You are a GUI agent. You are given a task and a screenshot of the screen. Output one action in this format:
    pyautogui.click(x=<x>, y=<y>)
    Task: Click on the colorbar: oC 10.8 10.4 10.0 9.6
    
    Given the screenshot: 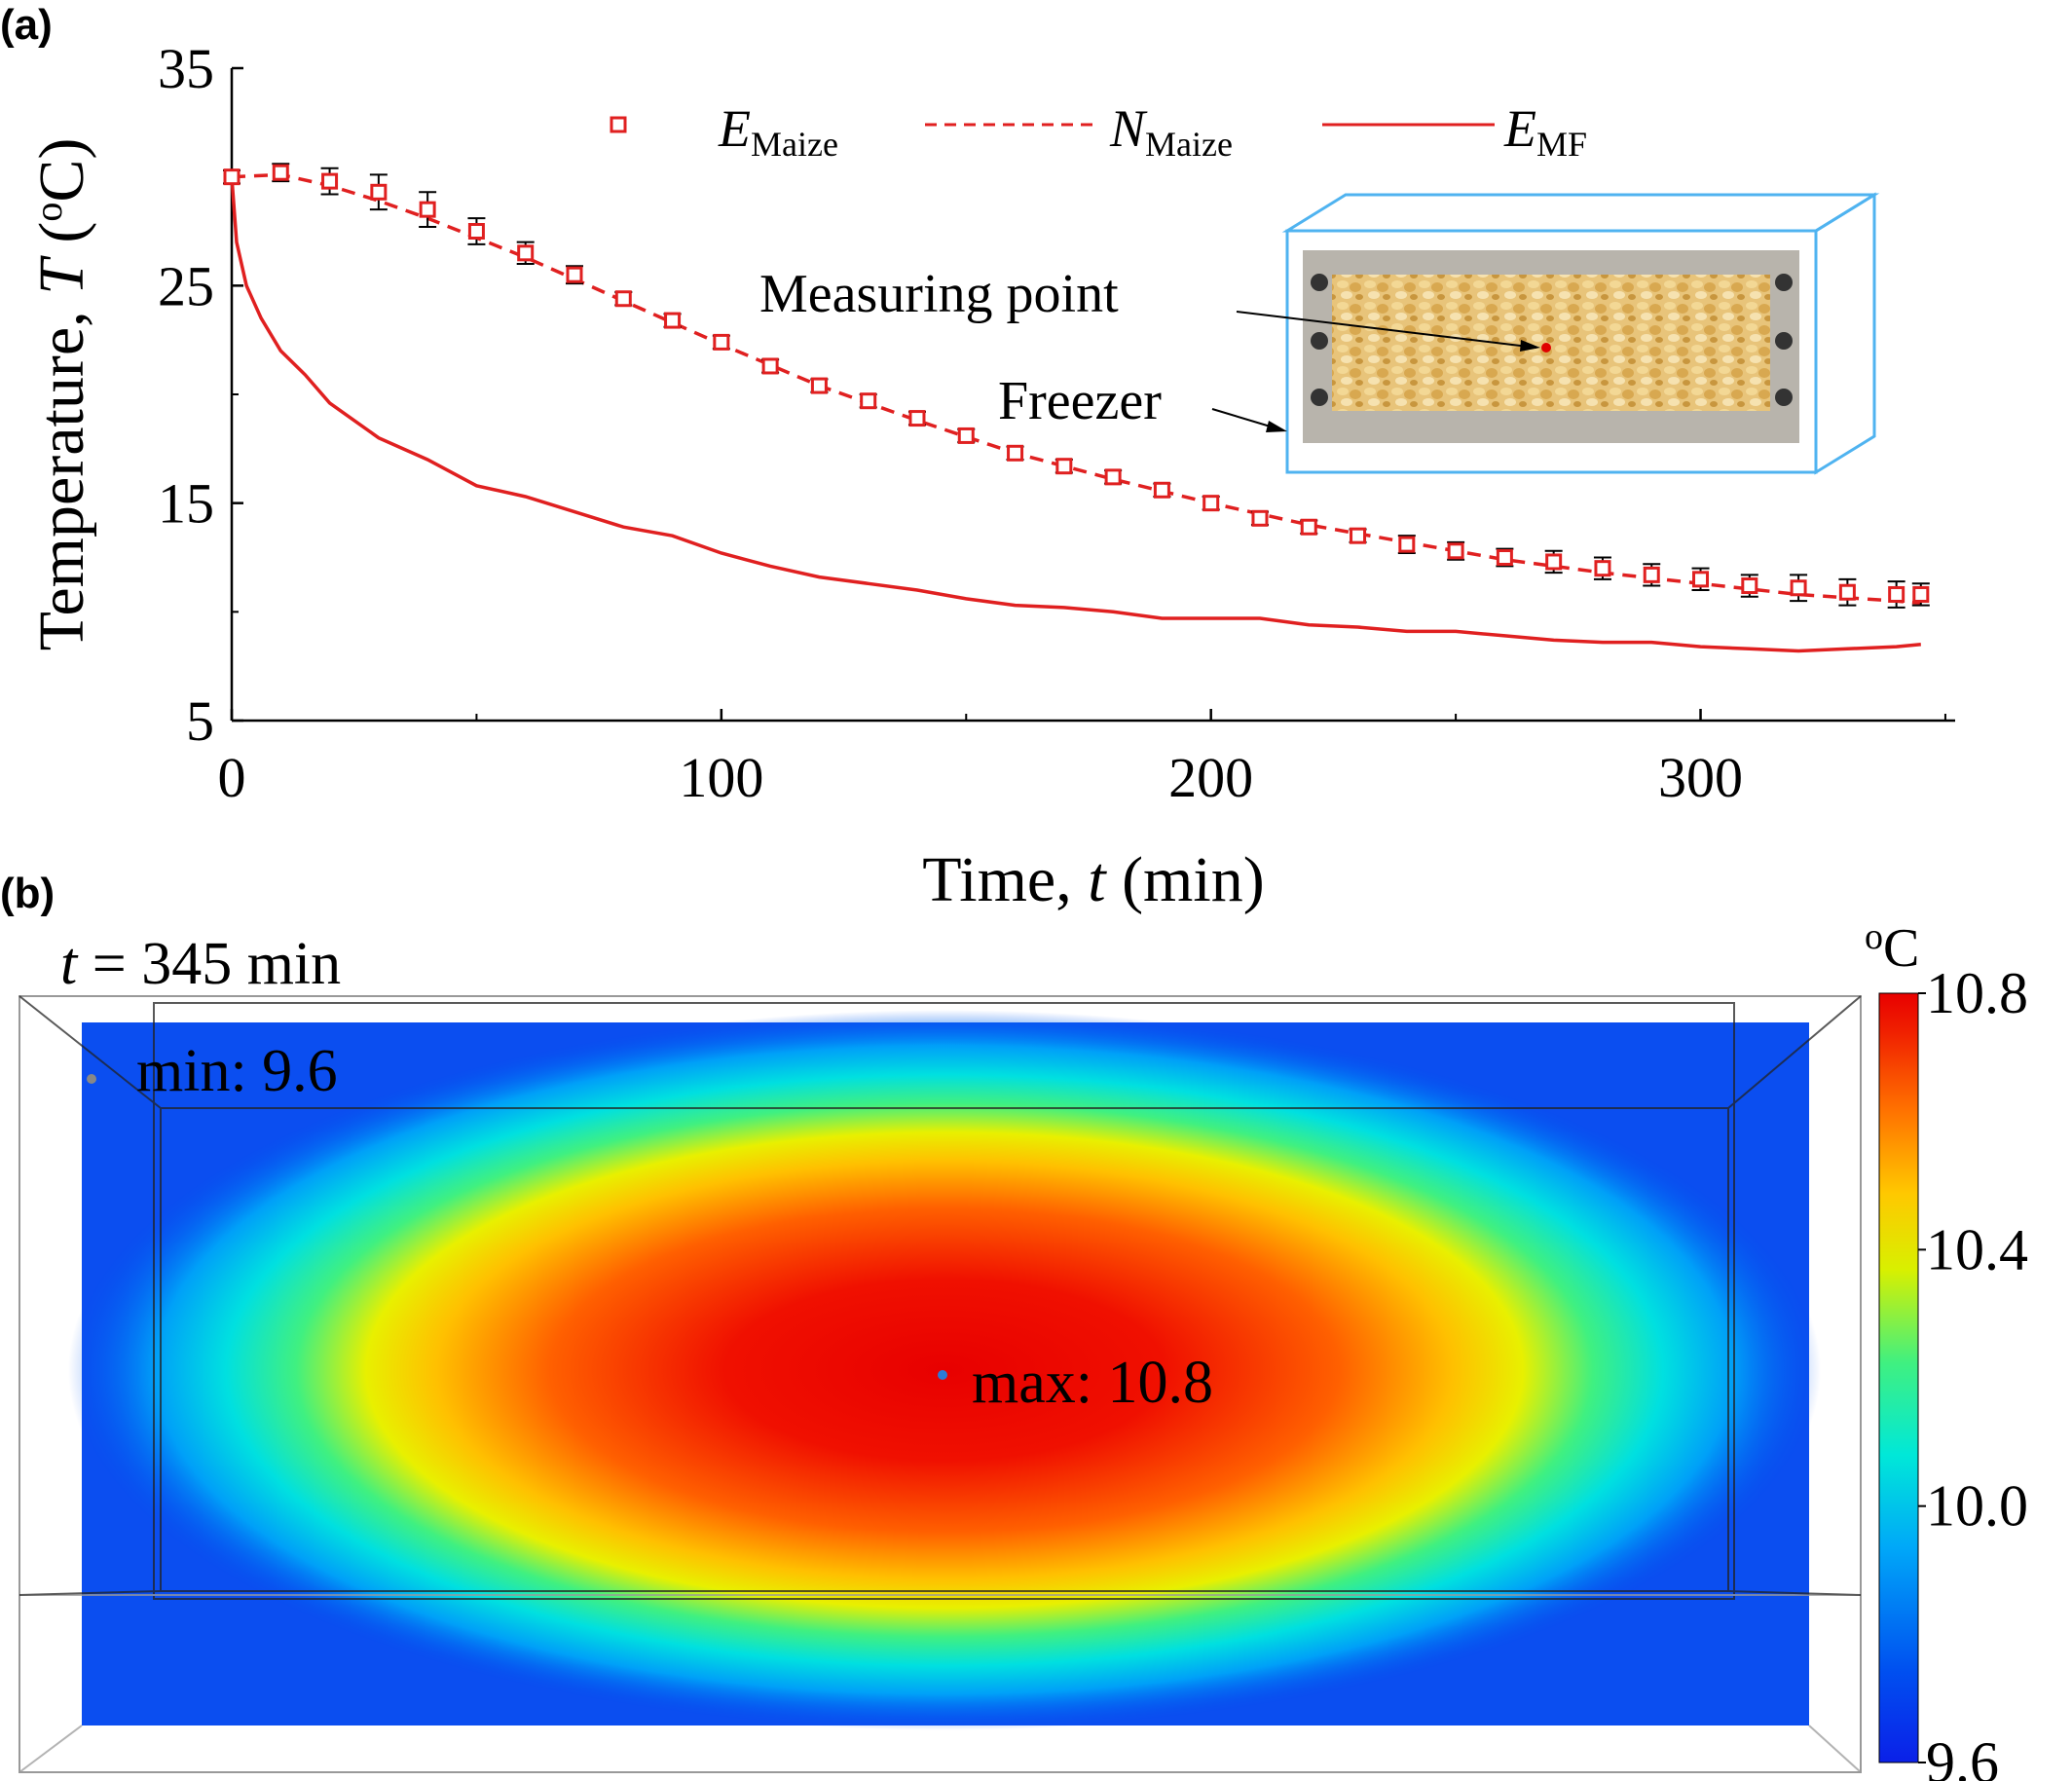 What is the action you would take?
    pyautogui.click(x=1946, y=1349)
    